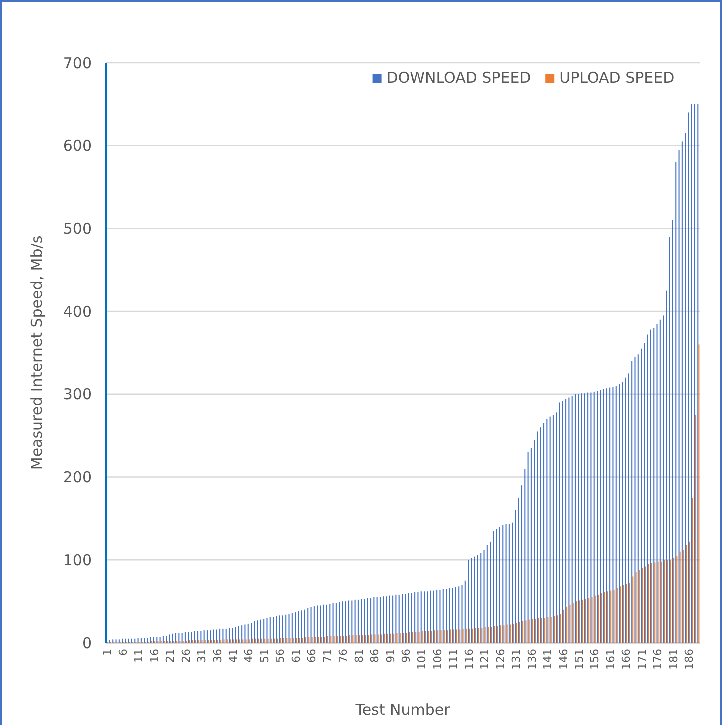  Describe the element at coordinates (689, 659) in the screenshot. I see `x-tick-label: 186` at that location.